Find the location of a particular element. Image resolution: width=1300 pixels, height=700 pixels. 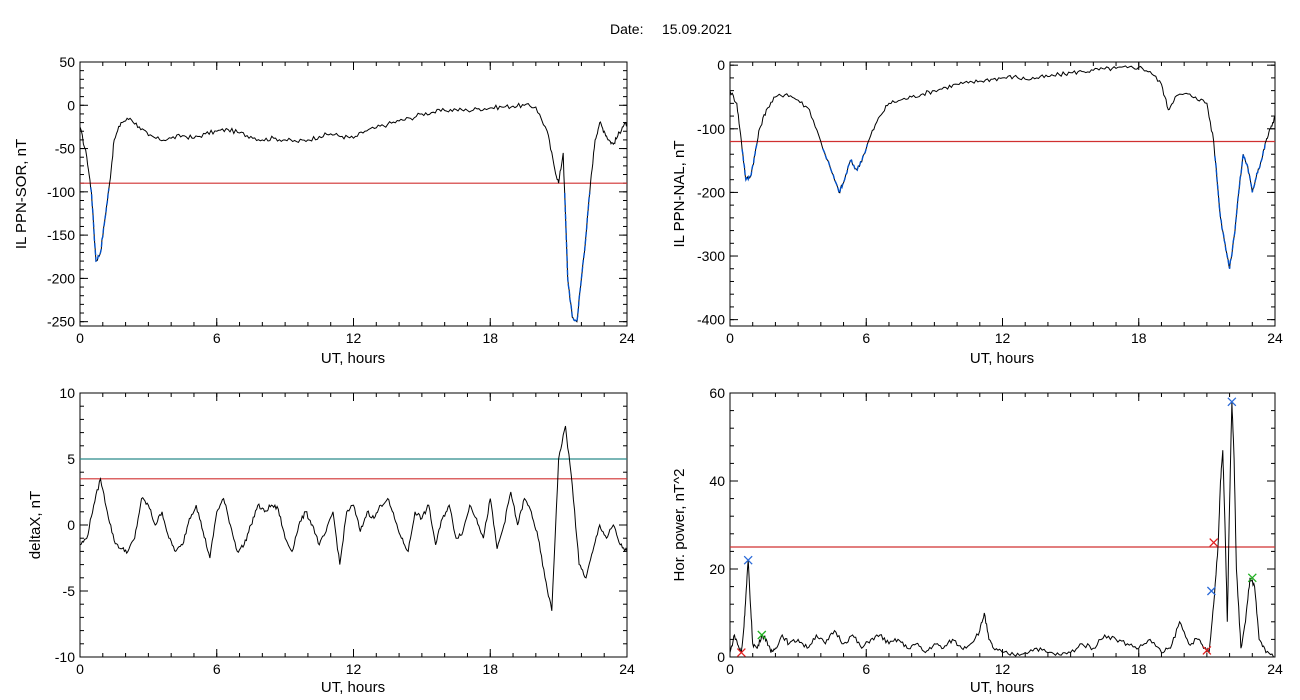

y-tick-label: -300 is located at coordinates (711, 256).